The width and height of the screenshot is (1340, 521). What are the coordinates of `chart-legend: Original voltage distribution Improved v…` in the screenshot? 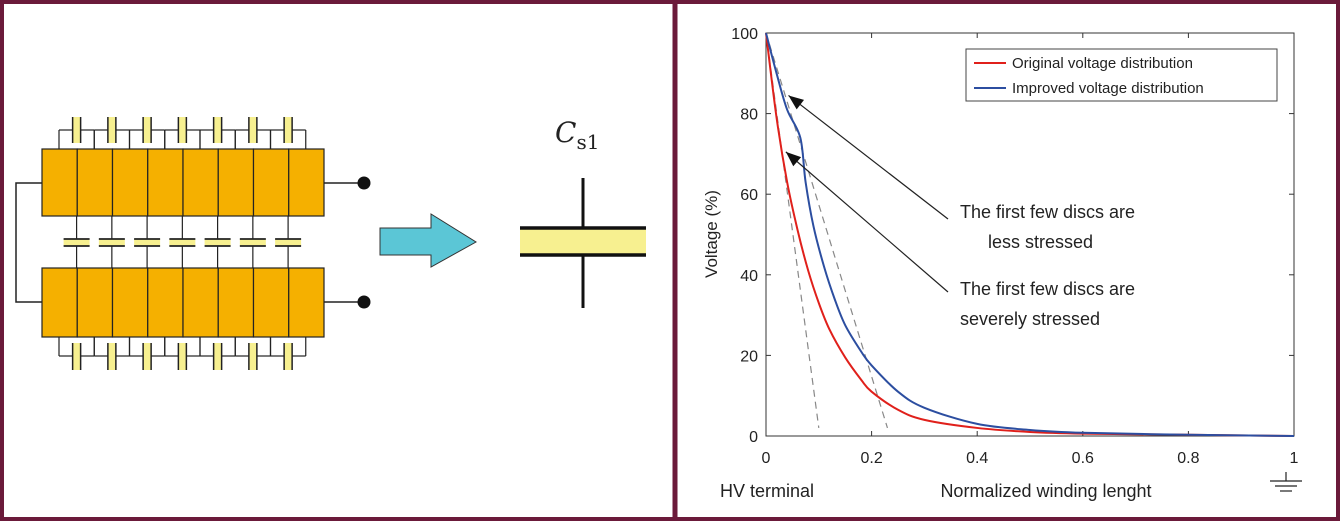 It's located at (1121, 75).